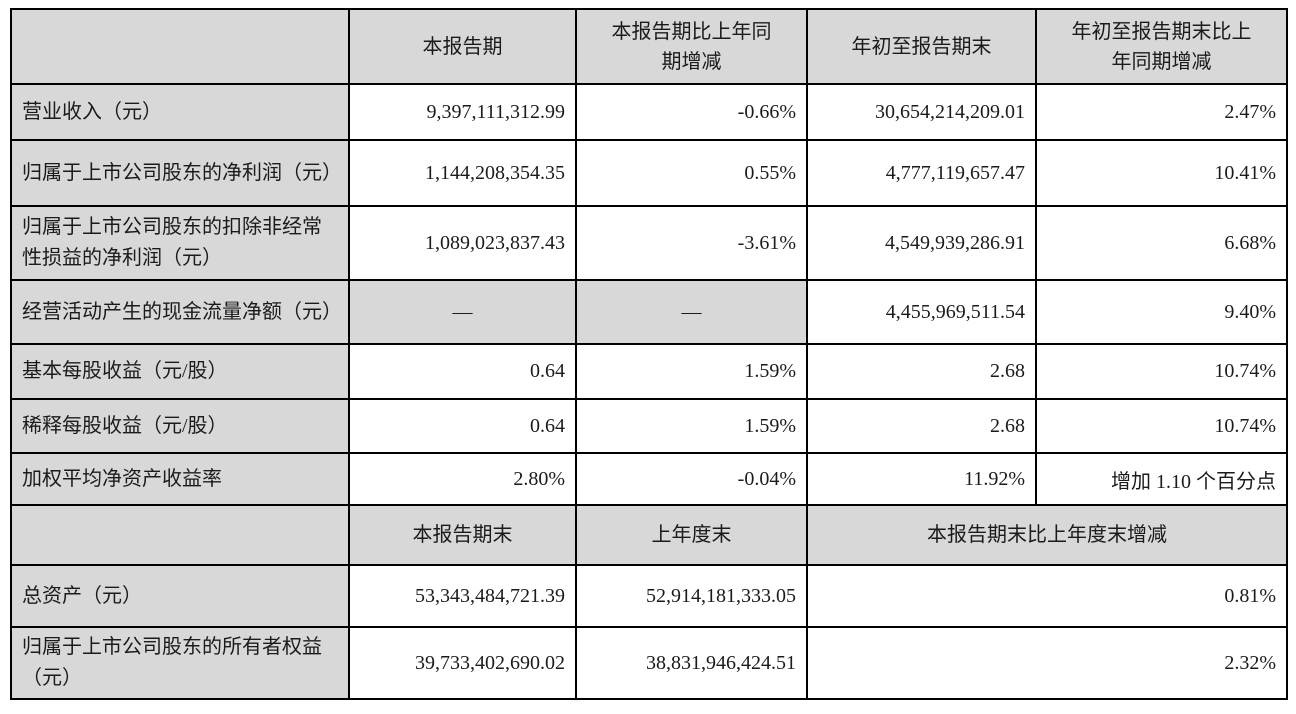 The height and width of the screenshot is (714, 1296). I want to click on cell-value: 10.41%, so click(1161, 173).